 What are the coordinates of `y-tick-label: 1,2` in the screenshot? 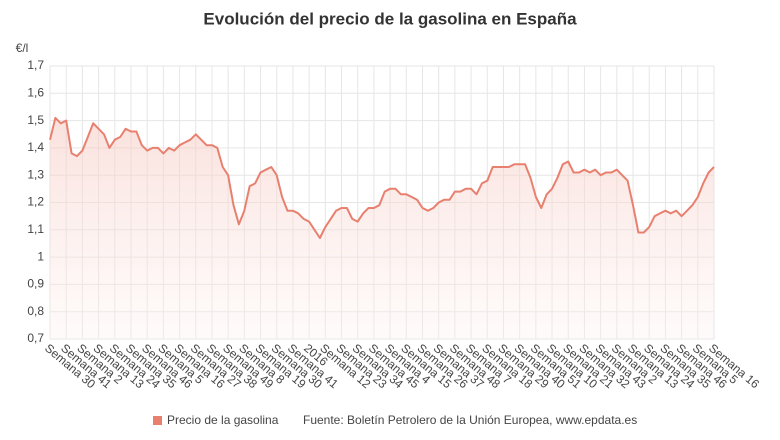 It's located at (35, 202).